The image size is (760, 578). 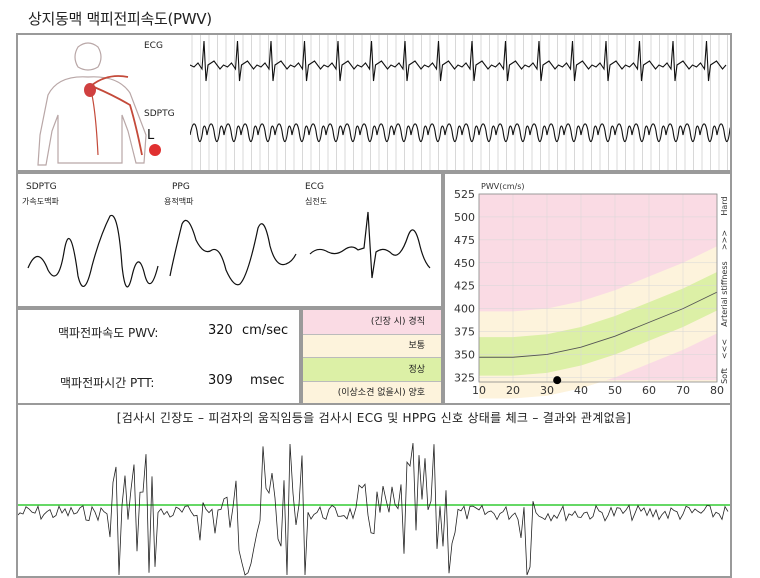 I want to click on x-tick-label: 60, so click(x=649, y=390).